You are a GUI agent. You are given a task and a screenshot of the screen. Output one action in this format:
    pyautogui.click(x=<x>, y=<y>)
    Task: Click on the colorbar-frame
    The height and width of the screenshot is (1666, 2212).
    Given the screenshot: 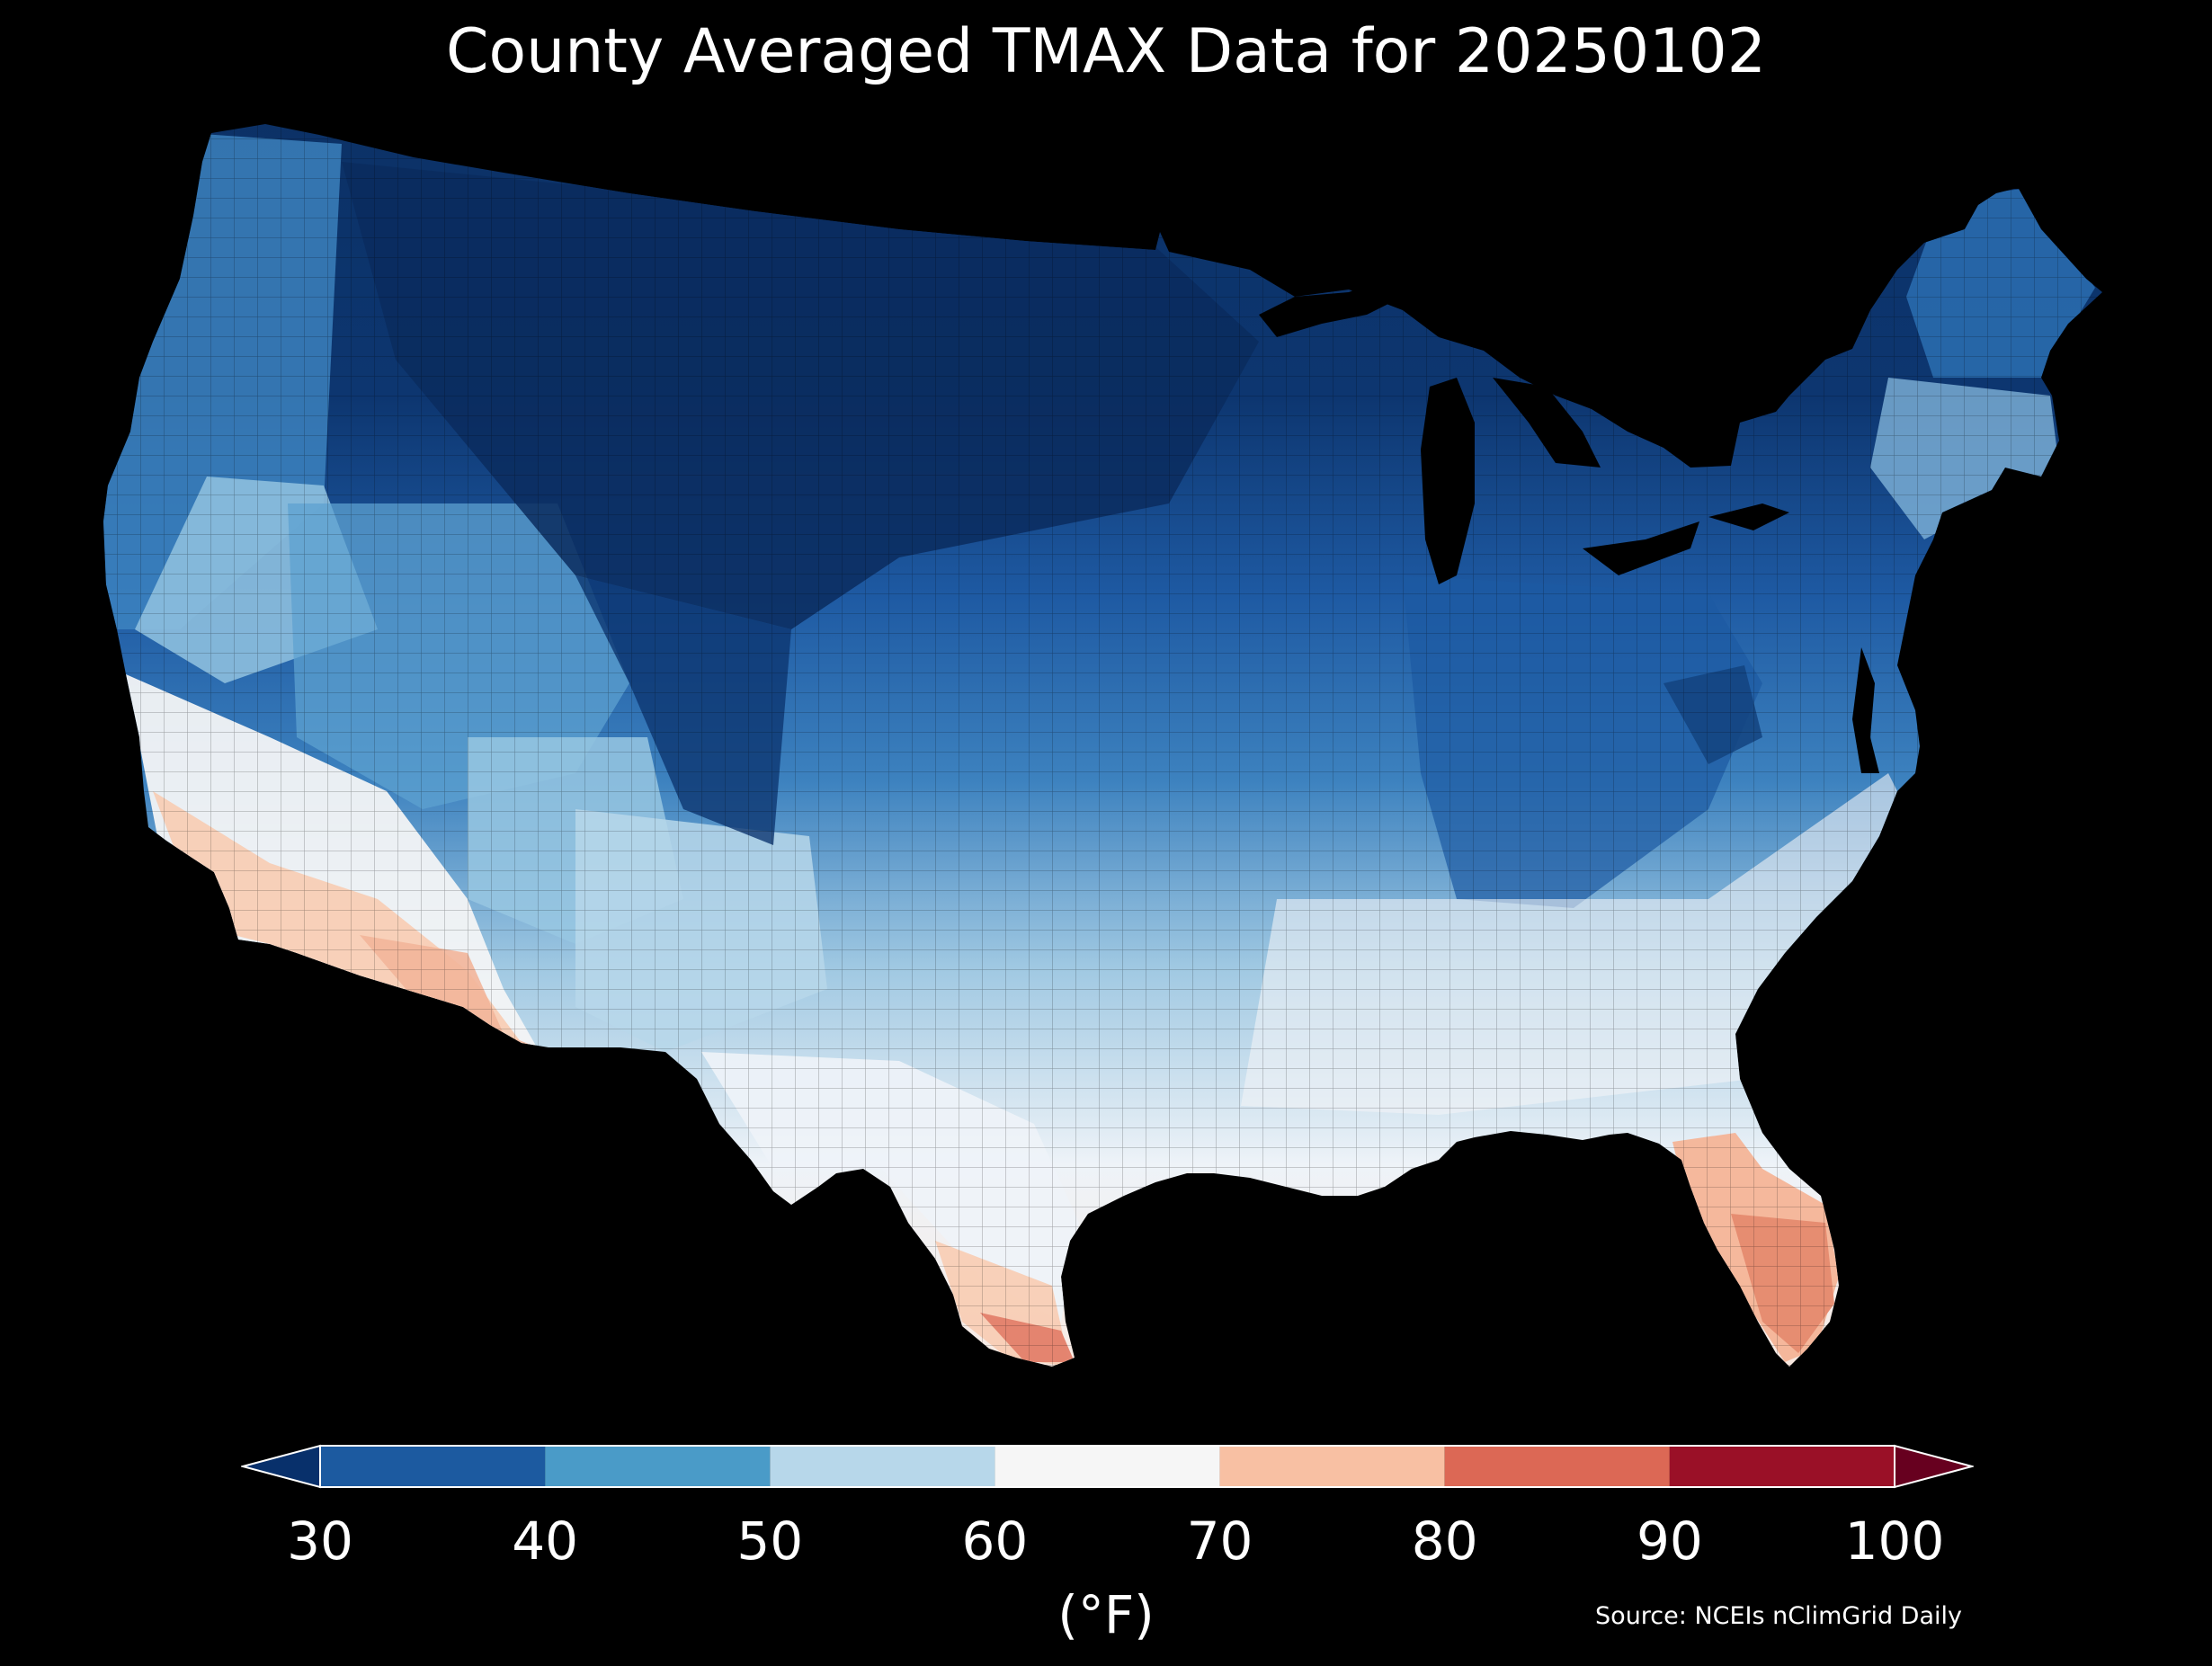 What is the action you would take?
    pyautogui.click(x=1107, y=1466)
    